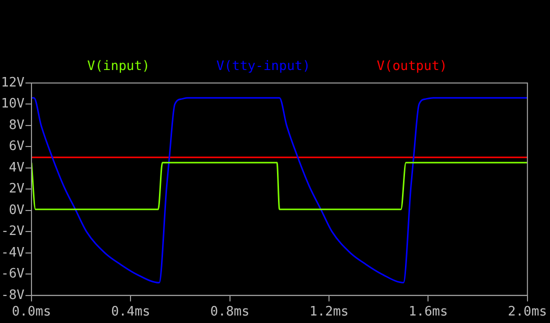  I want to click on x-tick-label: 0.0ms, so click(32, 312).